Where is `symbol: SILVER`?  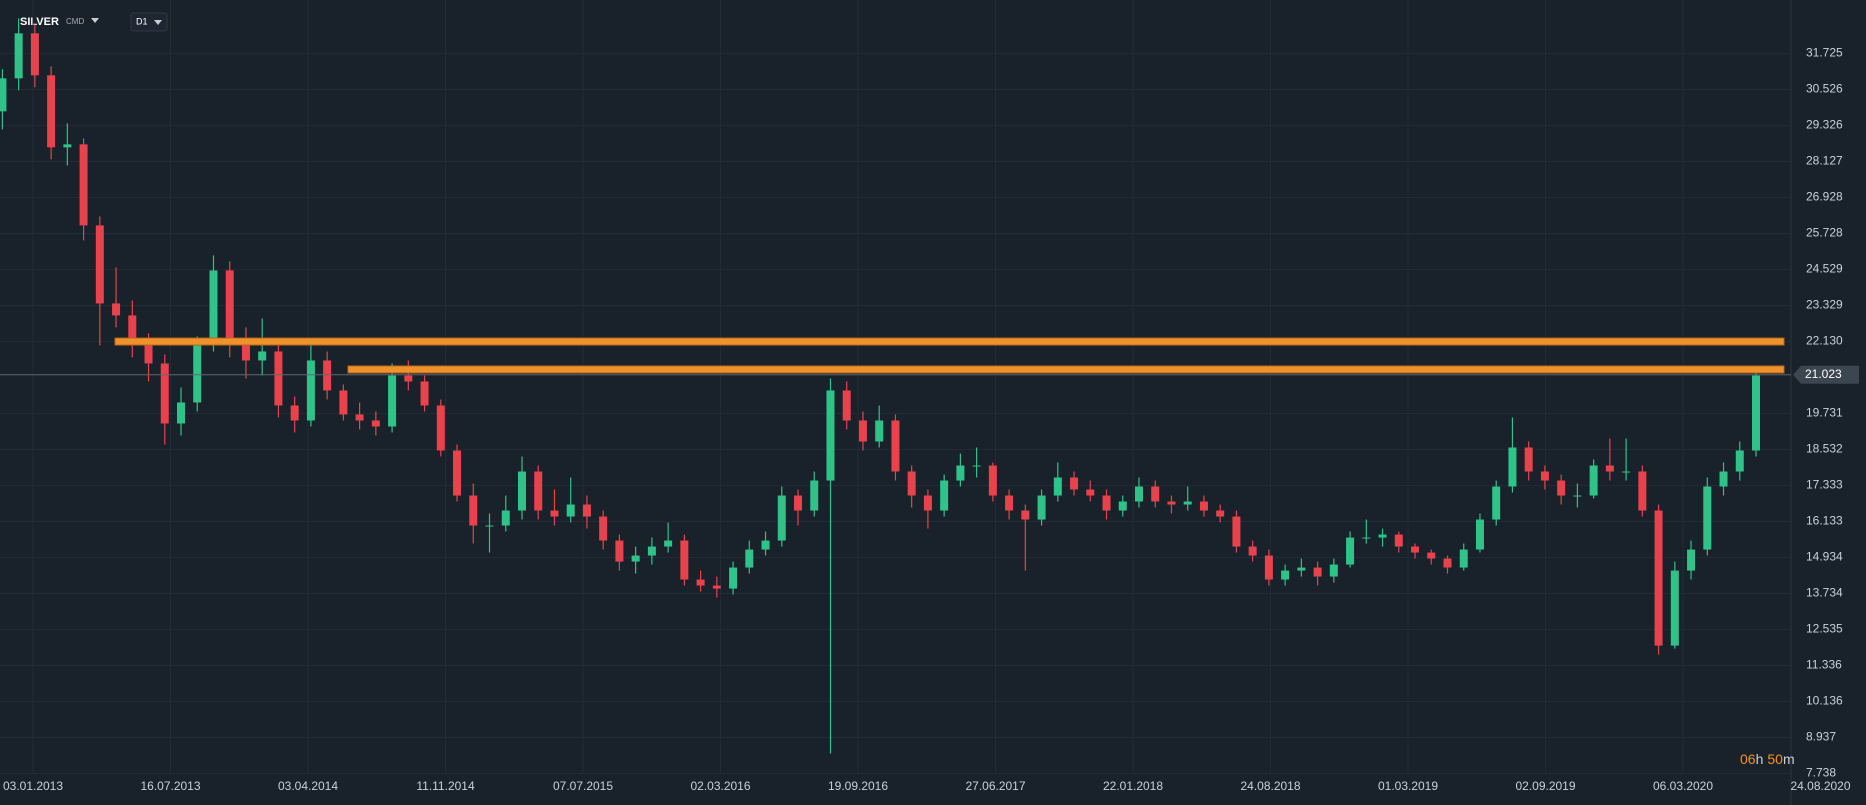 symbol: SILVER is located at coordinates (39, 22).